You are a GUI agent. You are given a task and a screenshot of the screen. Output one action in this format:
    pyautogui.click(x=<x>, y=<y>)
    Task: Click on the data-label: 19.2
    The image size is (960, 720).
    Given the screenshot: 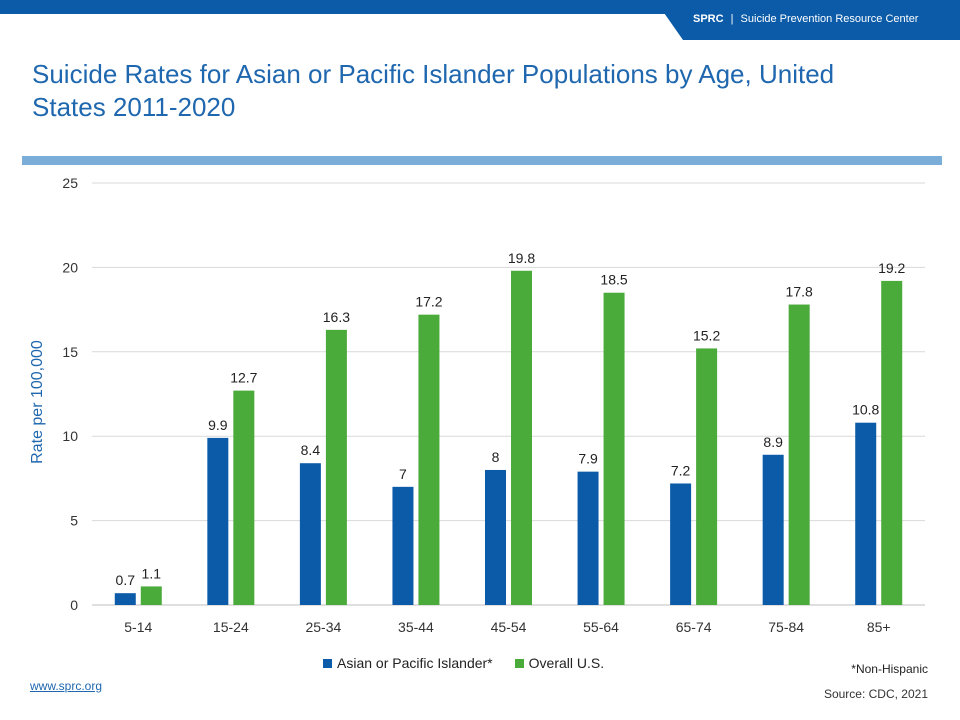 What is the action you would take?
    pyautogui.click(x=891, y=268)
    